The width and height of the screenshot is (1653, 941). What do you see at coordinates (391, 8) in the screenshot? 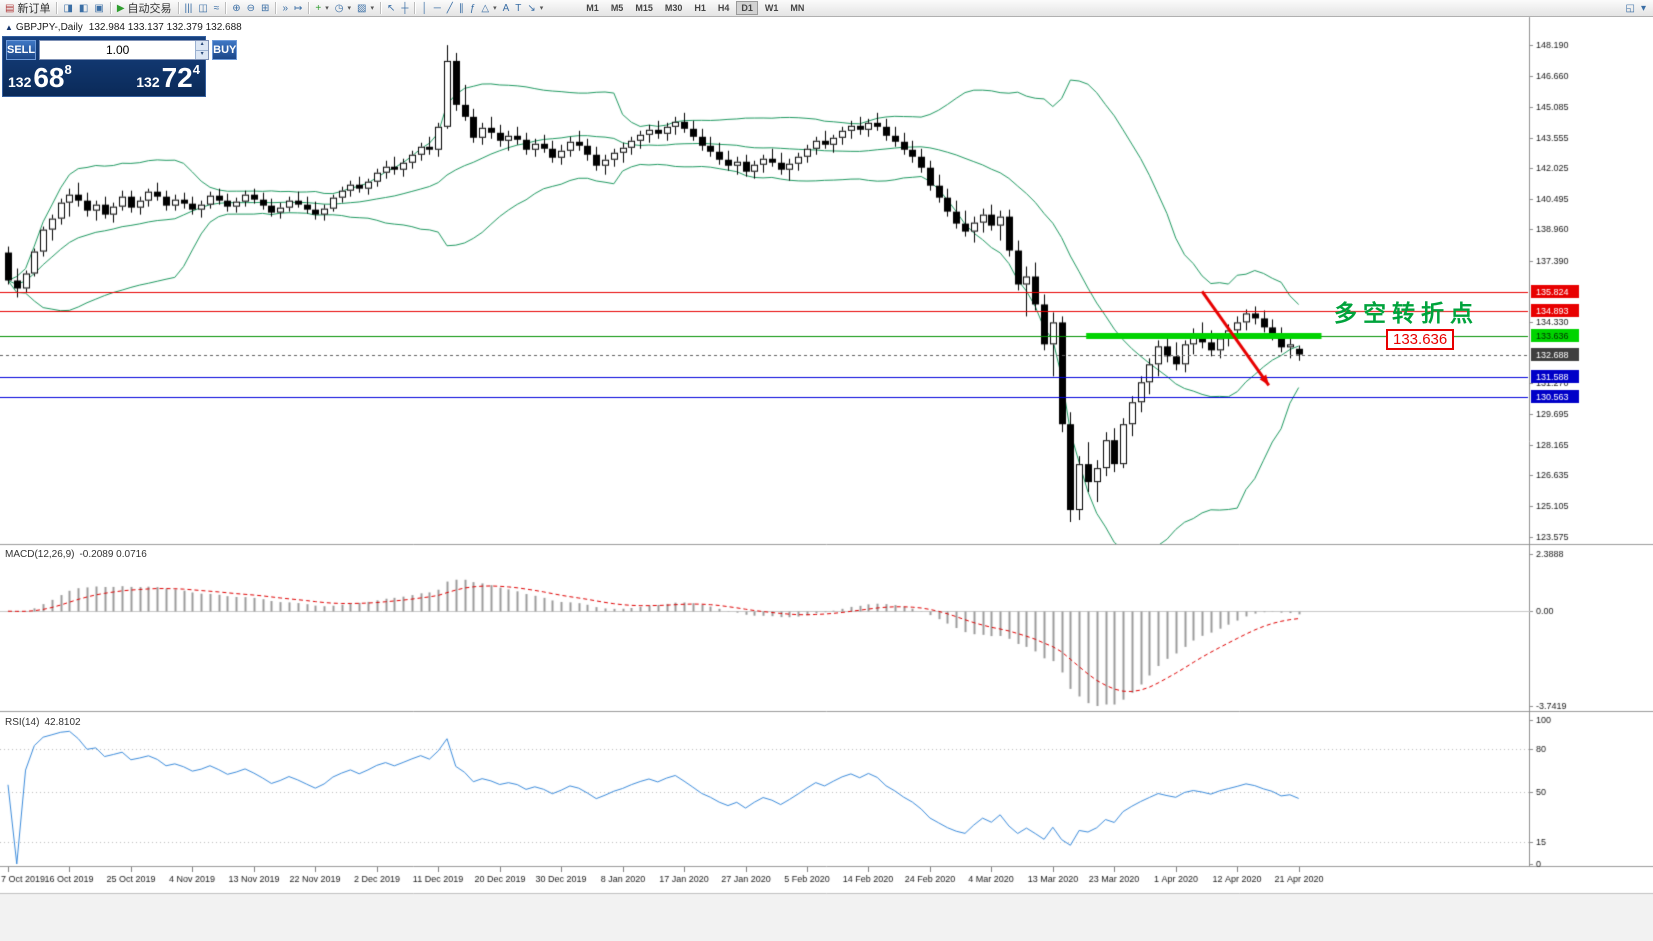
I see `cursor-button: ↖` at bounding box center [391, 8].